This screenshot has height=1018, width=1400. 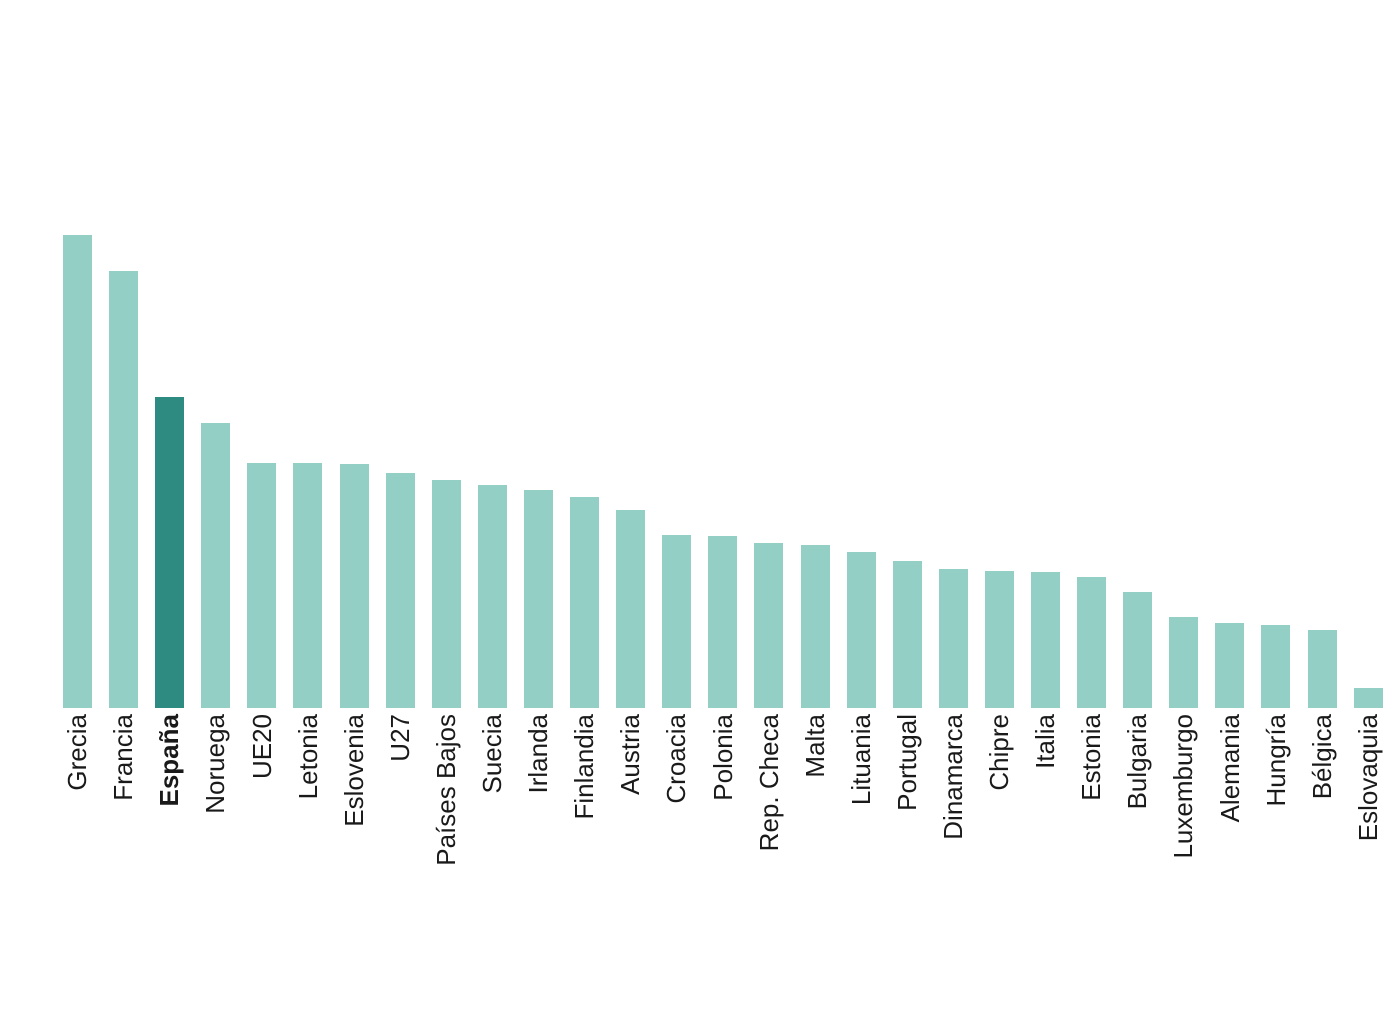 I want to click on bar-finlandia, so click(x=585, y=602).